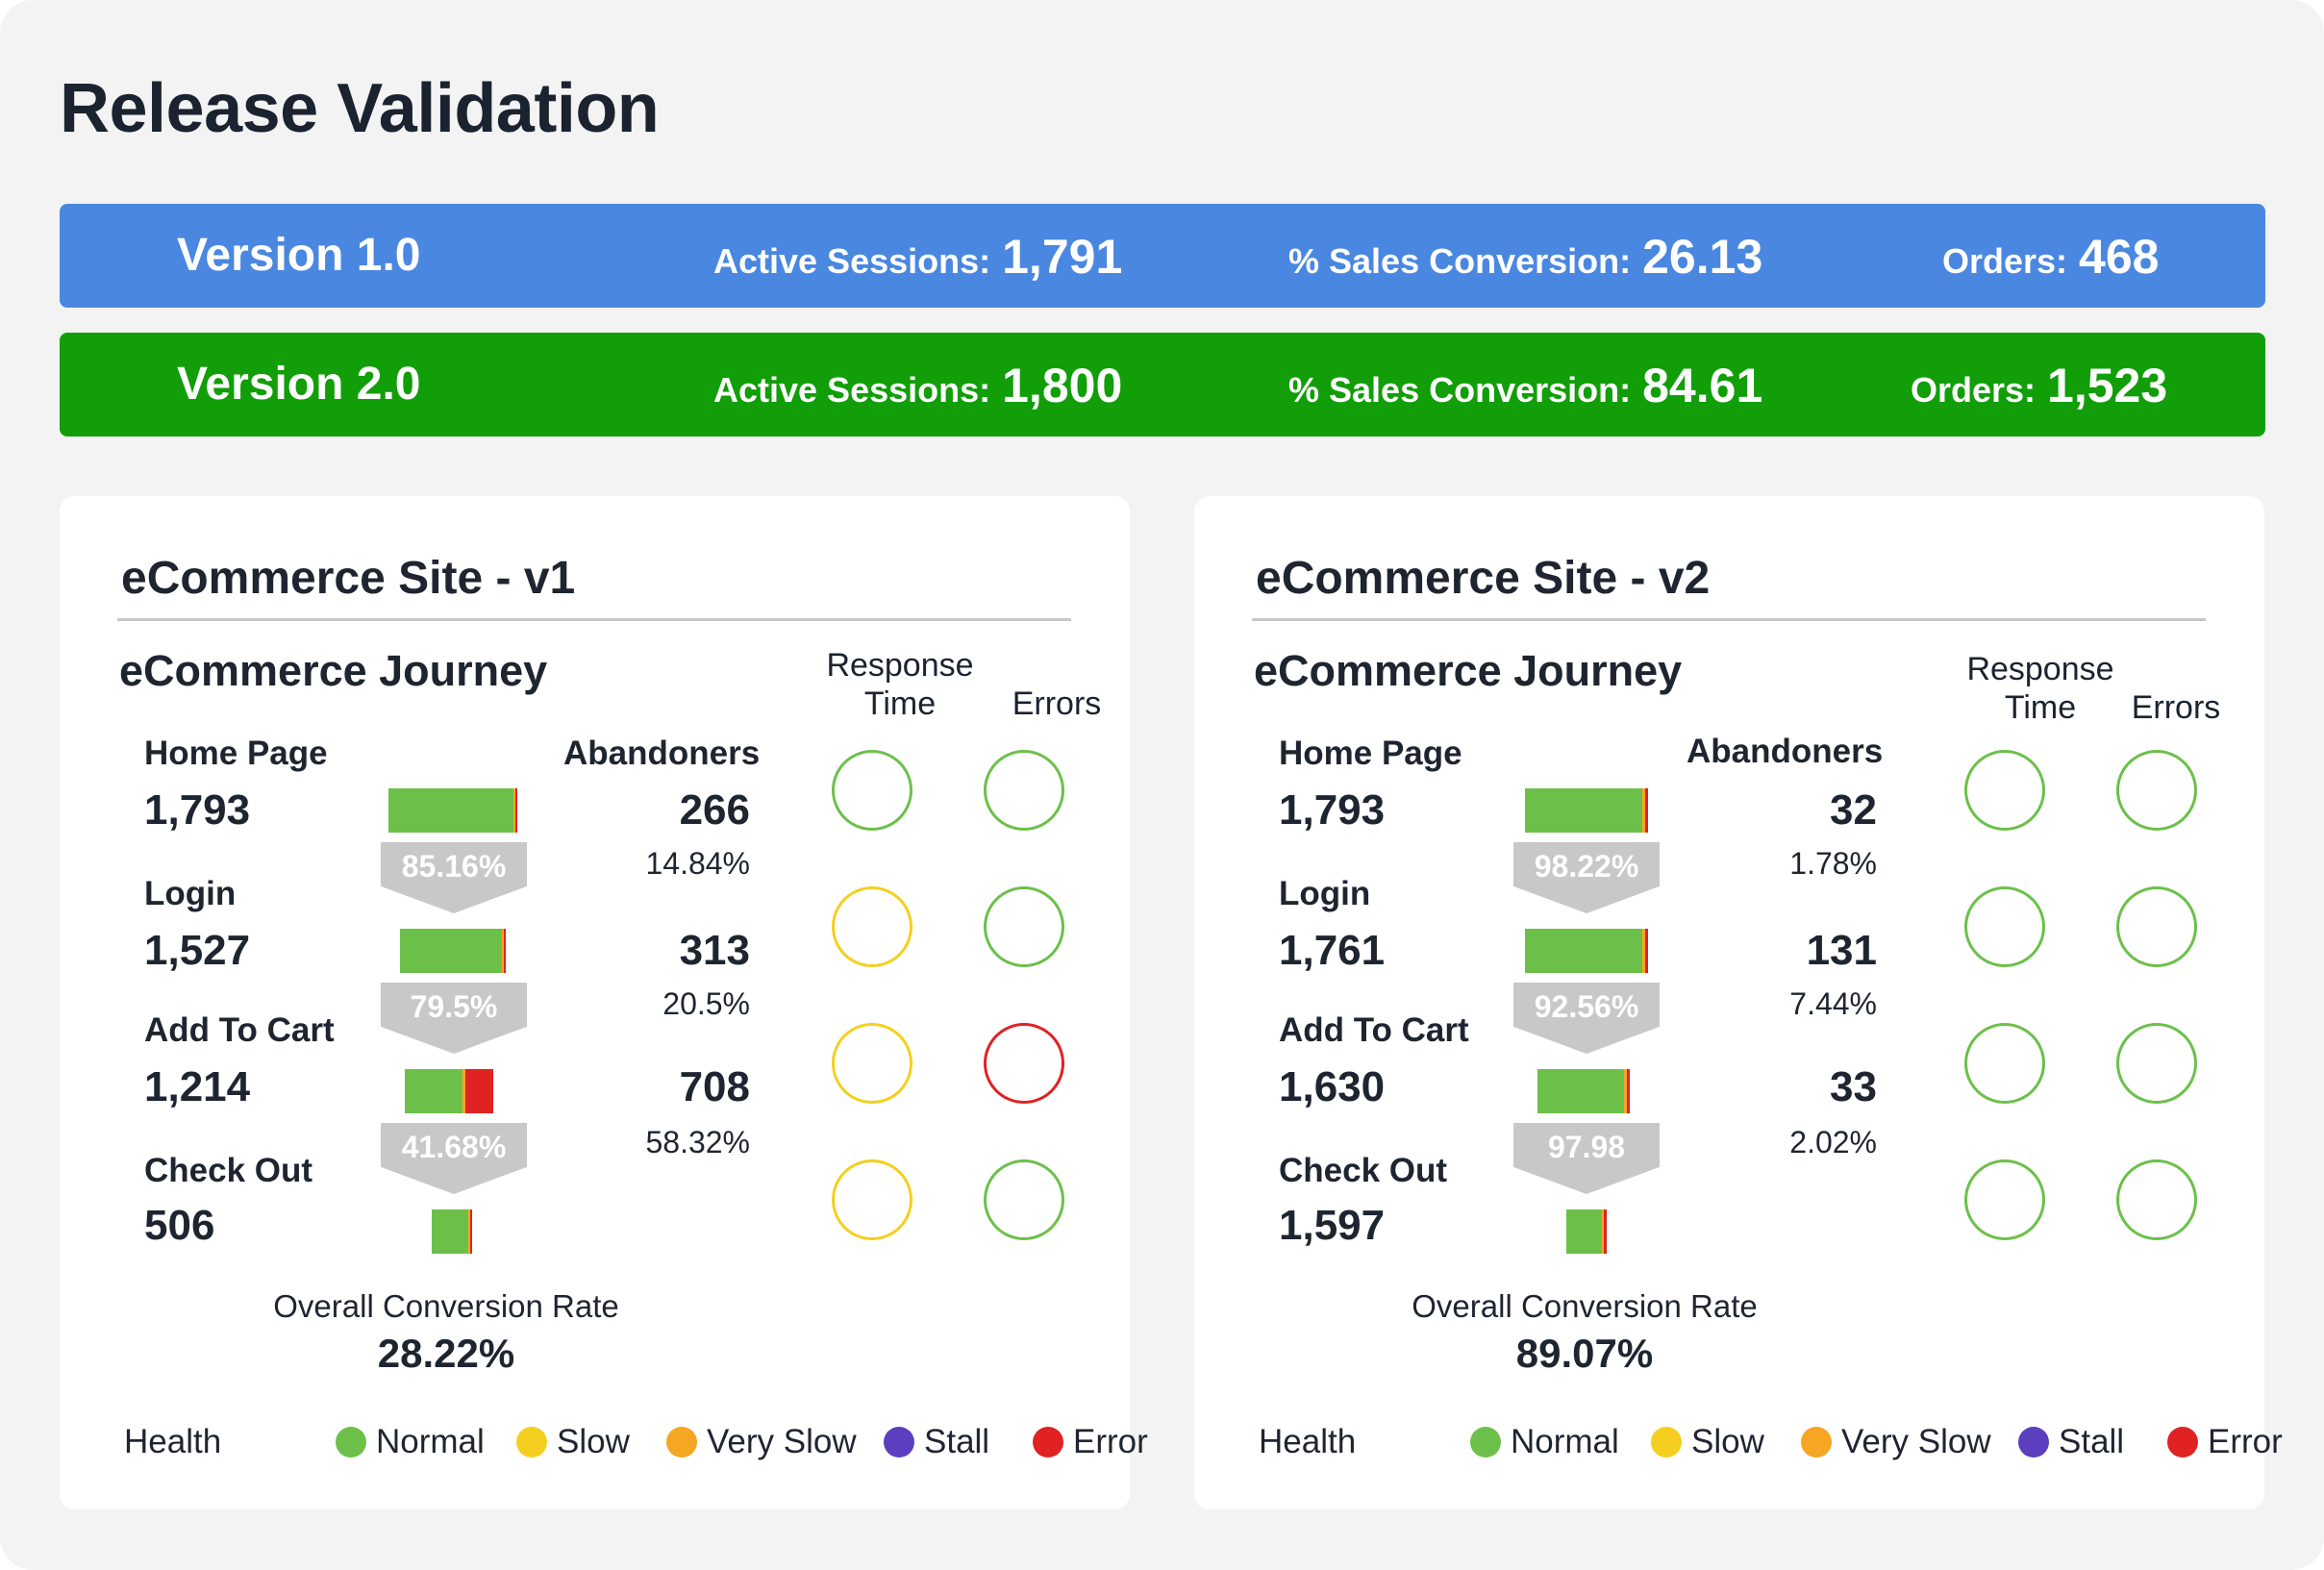 This screenshot has height=1570, width=2324. Describe the element at coordinates (1048, 1443) in the screenshot. I see `error-dot-icon` at that location.